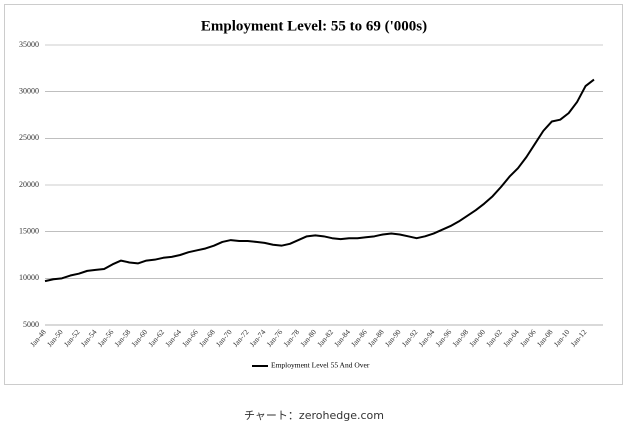 Image resolution: width=628 pixels, height=428 pixels. Describe the element at coordinates (29, 44) in the screenshot. I see `y-tick-label: 35000` at that location.